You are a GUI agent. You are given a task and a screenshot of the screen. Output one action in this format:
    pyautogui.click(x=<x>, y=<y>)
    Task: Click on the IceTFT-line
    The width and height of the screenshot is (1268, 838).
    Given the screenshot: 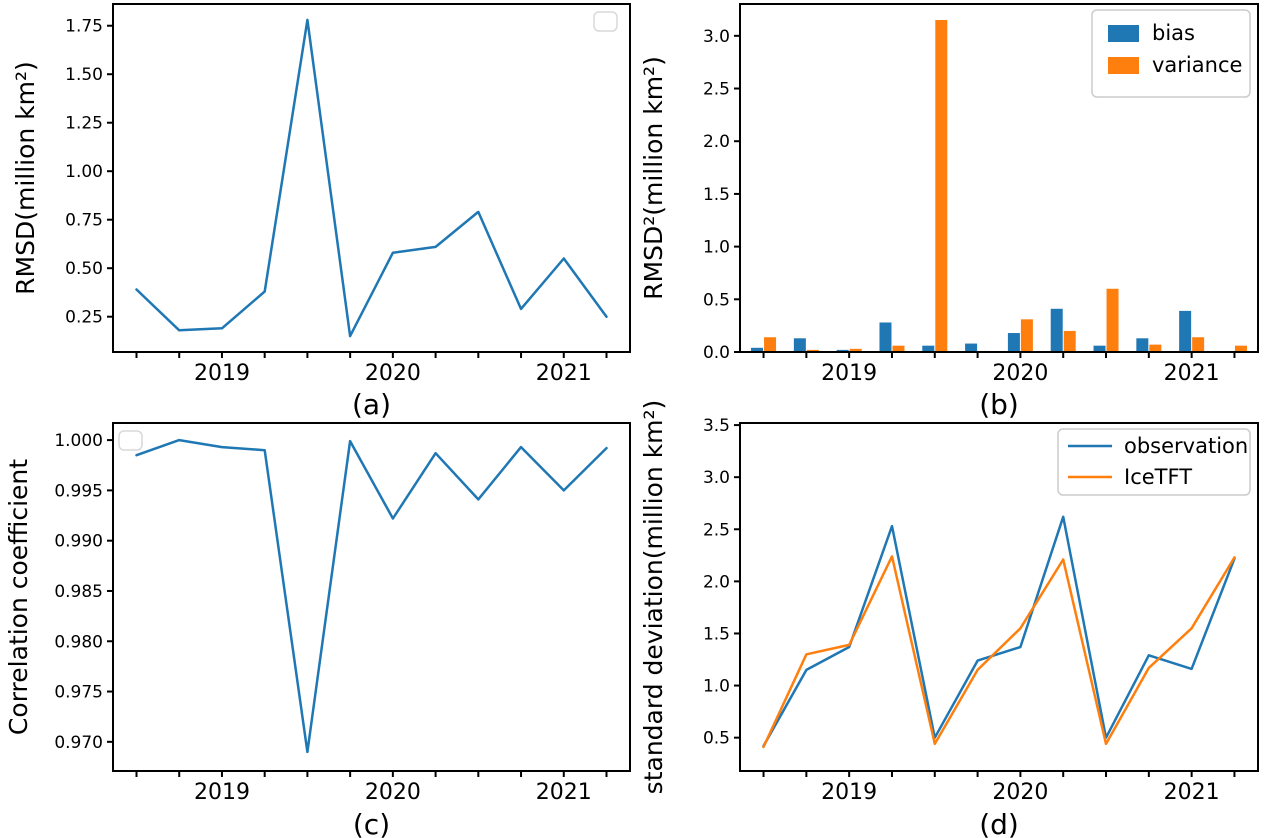 What is the action you would take?
    pyautogui.click(x=999, y=652)
    